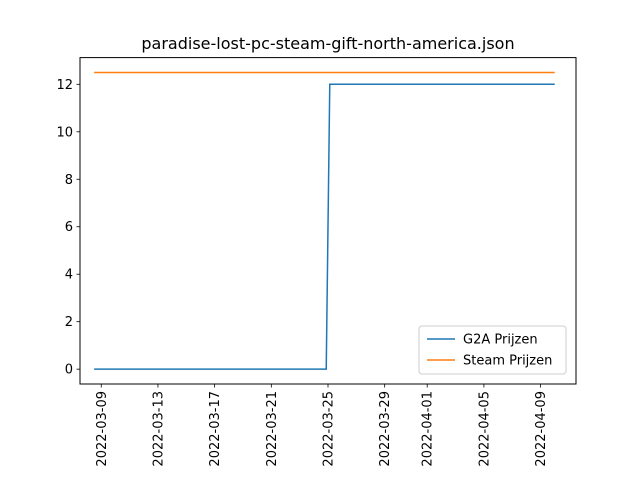  Describe the element at coordinates (69, 275) in the screenshot. I see `y-tick-label: 4` at that location.